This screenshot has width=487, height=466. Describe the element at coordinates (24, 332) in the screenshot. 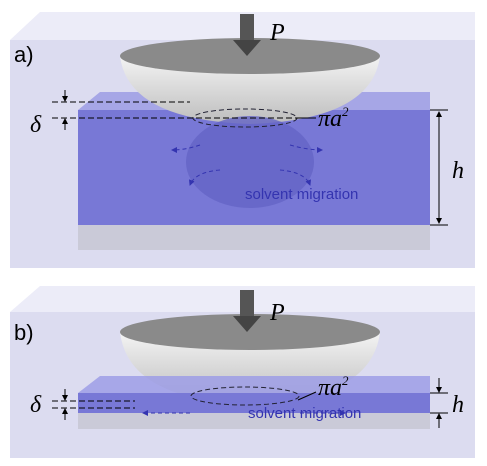

I see `panel-label: b)` at that location.